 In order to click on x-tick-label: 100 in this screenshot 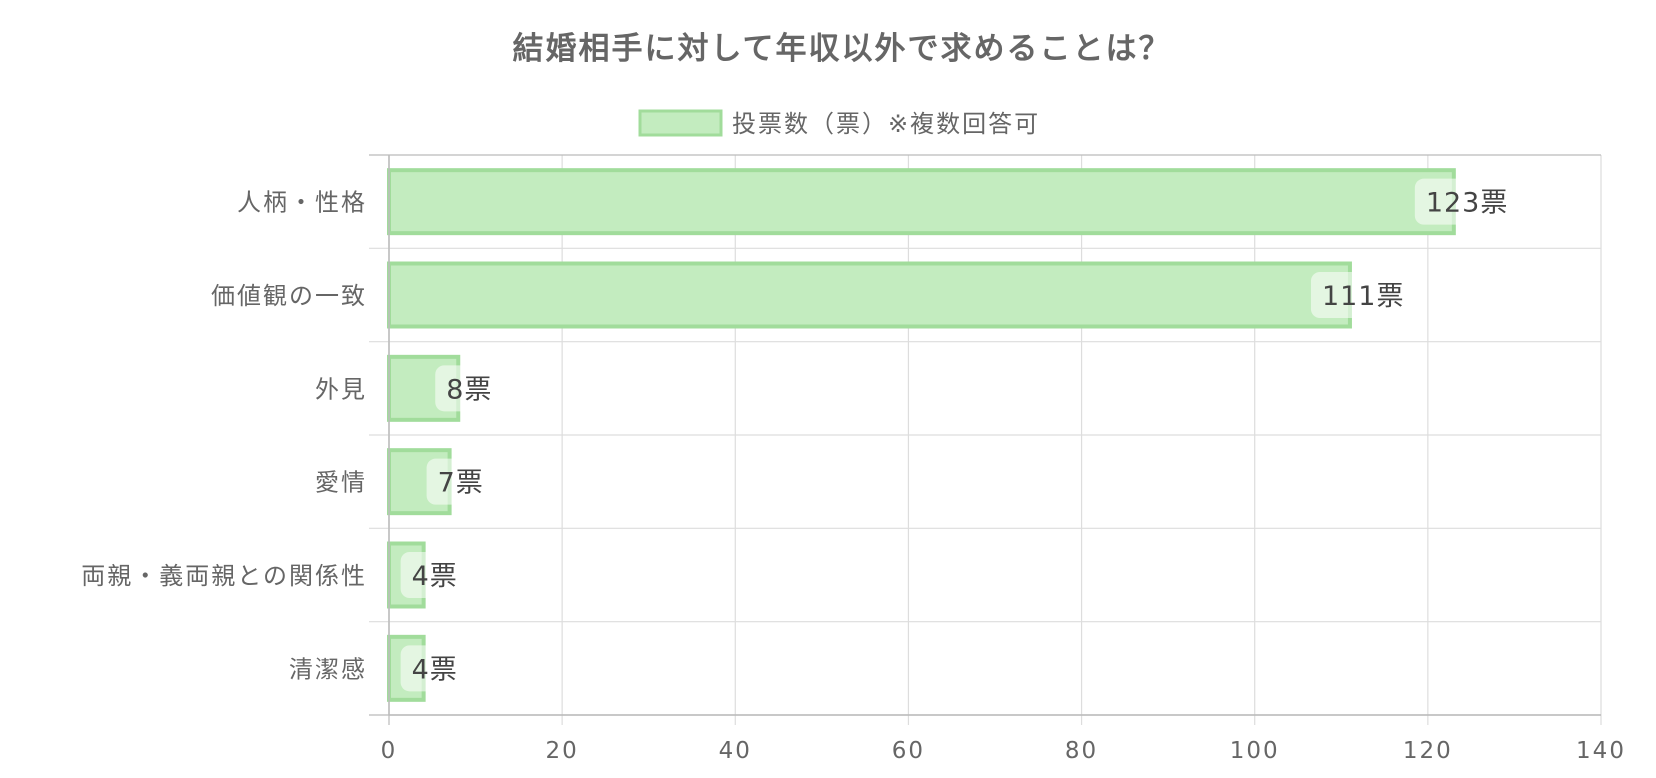, I will do `click(1255, 751)`.